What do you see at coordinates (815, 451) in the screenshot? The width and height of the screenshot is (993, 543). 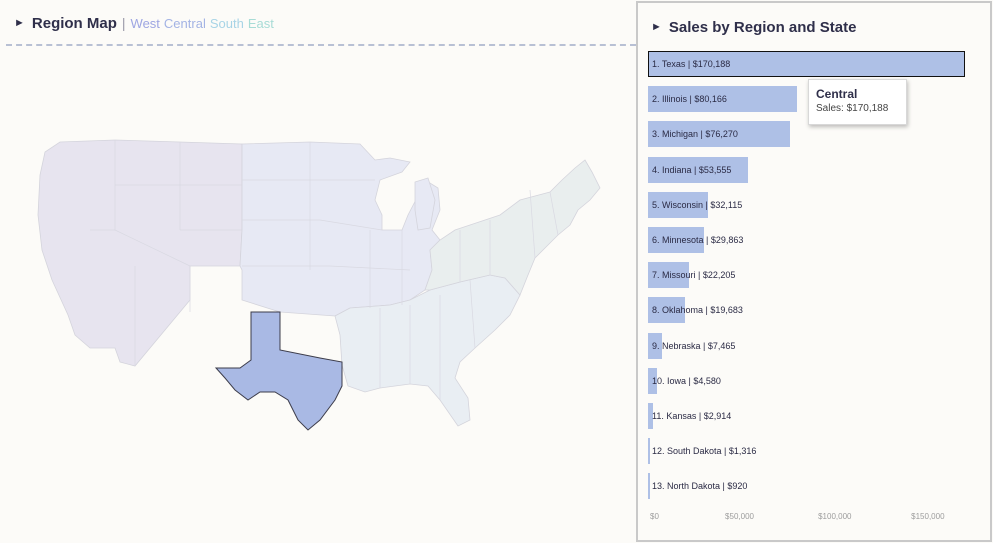 I see `bar-row: 12. South Dakota | $1,316` at bounding box center [815, 451].